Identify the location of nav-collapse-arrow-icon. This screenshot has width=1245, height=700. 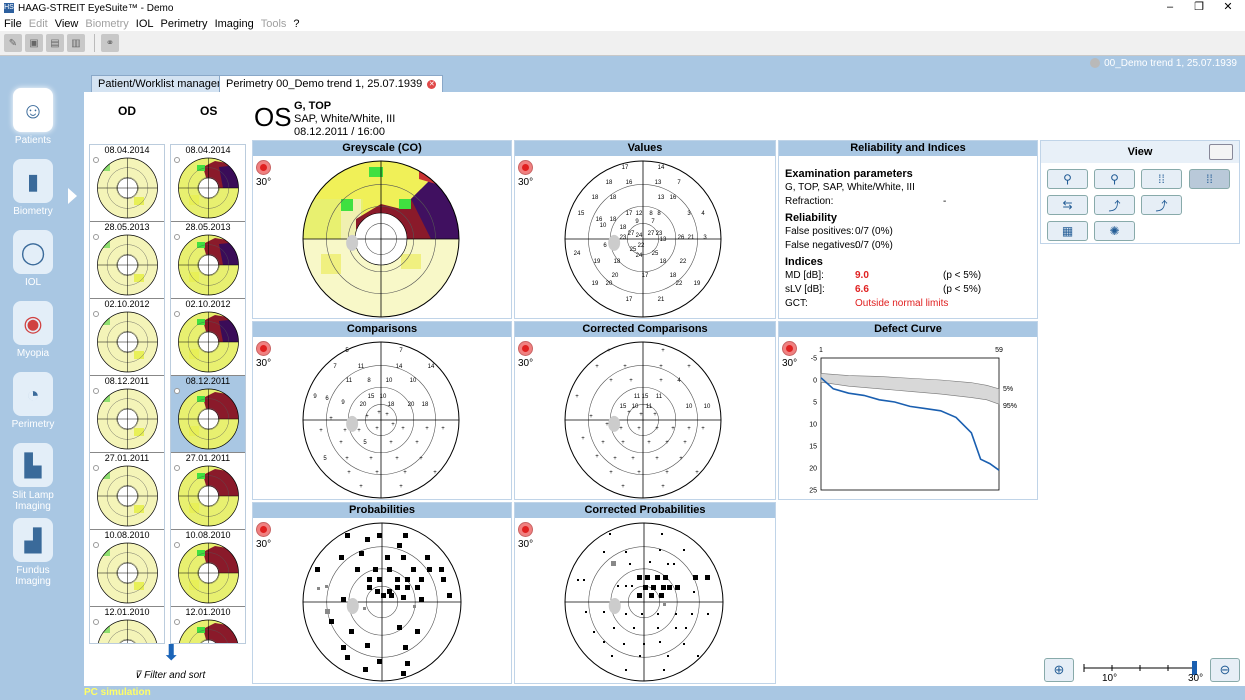
(72, 196).